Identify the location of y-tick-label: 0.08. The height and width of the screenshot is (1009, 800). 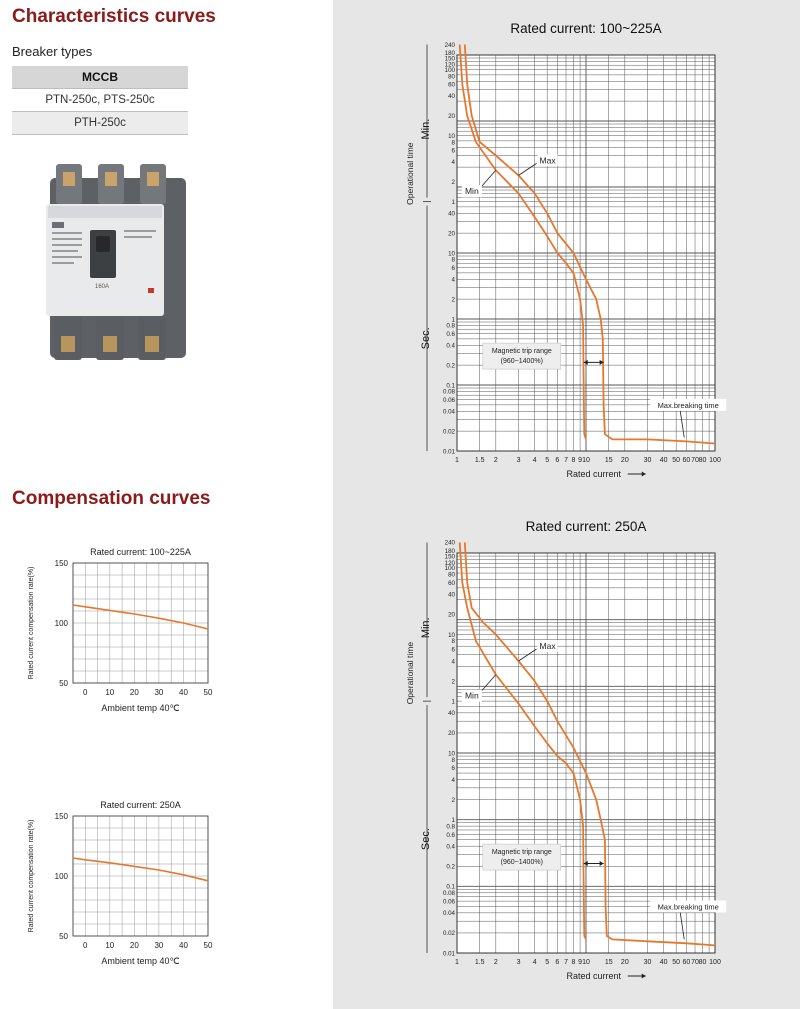
(449, 893).